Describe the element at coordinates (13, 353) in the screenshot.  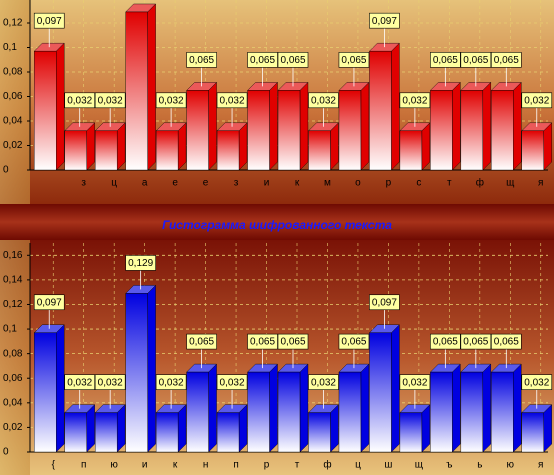
I see `y-tick-label: 0,08` at that location.